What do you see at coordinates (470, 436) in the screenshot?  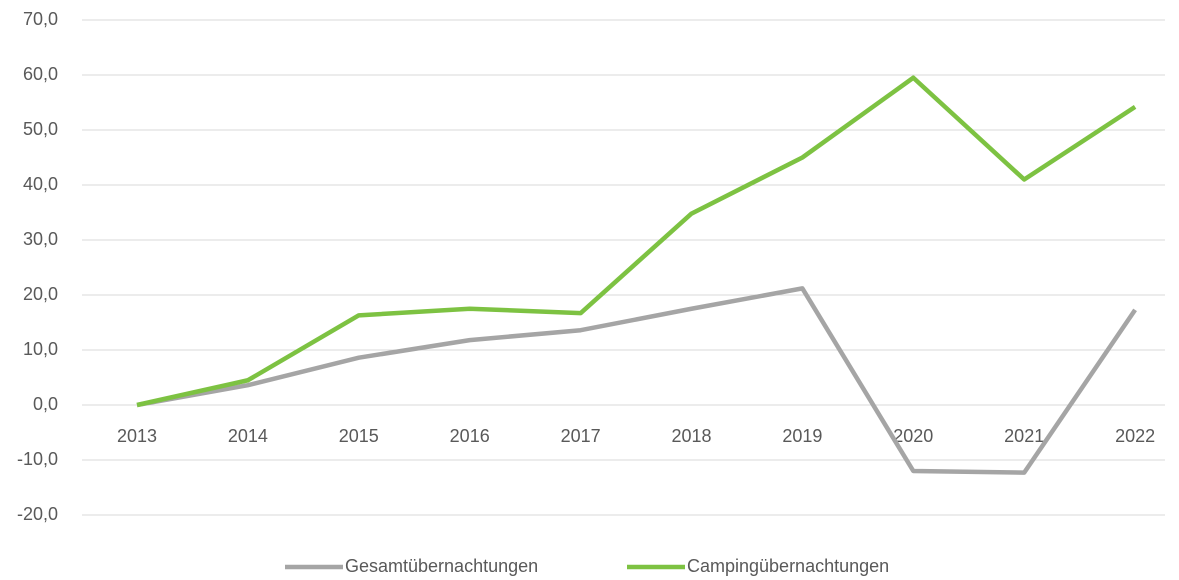 I see `x-tick-label: 2016` at bounding box center [470, 436].